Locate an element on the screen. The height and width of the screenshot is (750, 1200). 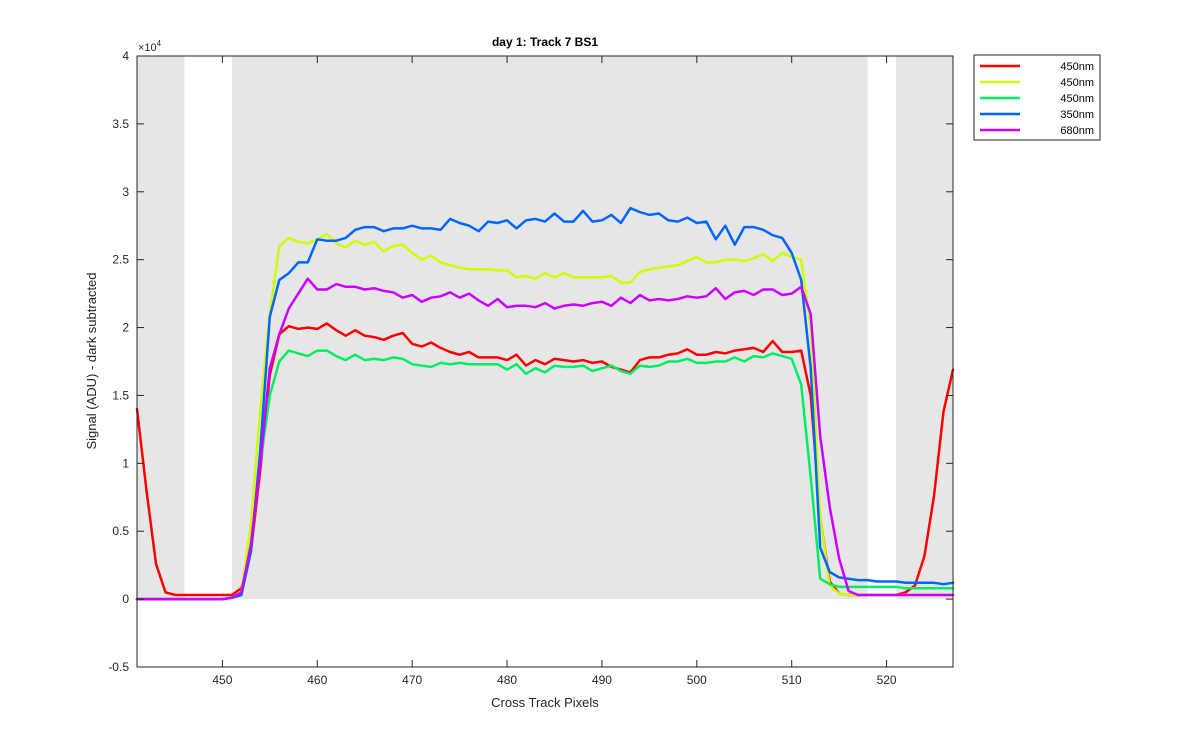
y-tick-label: 2.5 is located at coordinates (120, 260).